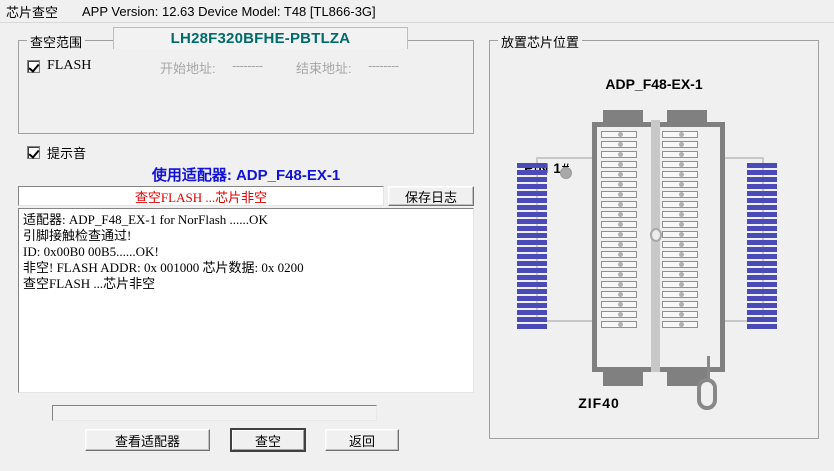  I want to click on progress-bar, so click(214, 413).